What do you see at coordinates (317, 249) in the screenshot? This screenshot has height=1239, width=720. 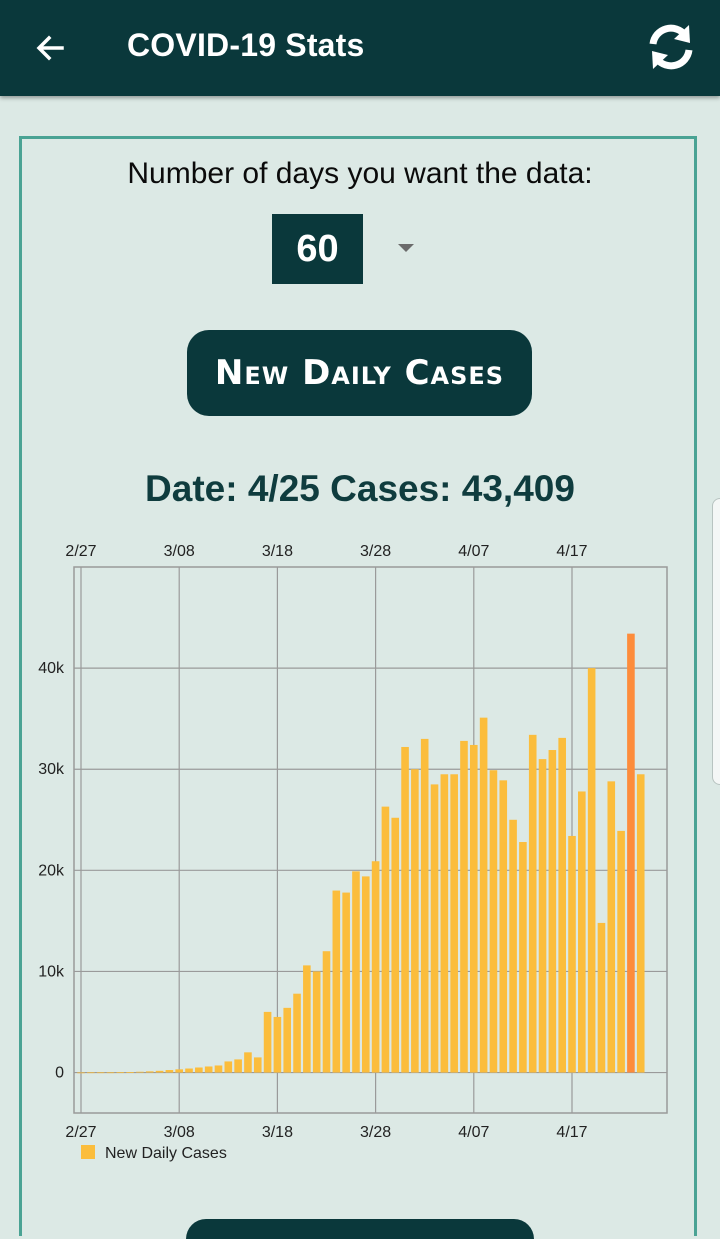 I see `days-select: 60` at bounding box center [317, 249].